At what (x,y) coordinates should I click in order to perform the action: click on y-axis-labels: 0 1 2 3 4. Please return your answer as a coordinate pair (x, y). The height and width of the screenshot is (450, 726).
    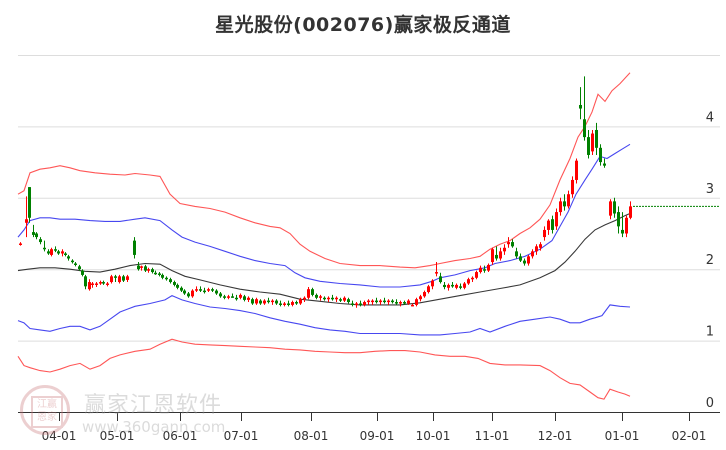
    Looking at the image, I should click on (710, 260).